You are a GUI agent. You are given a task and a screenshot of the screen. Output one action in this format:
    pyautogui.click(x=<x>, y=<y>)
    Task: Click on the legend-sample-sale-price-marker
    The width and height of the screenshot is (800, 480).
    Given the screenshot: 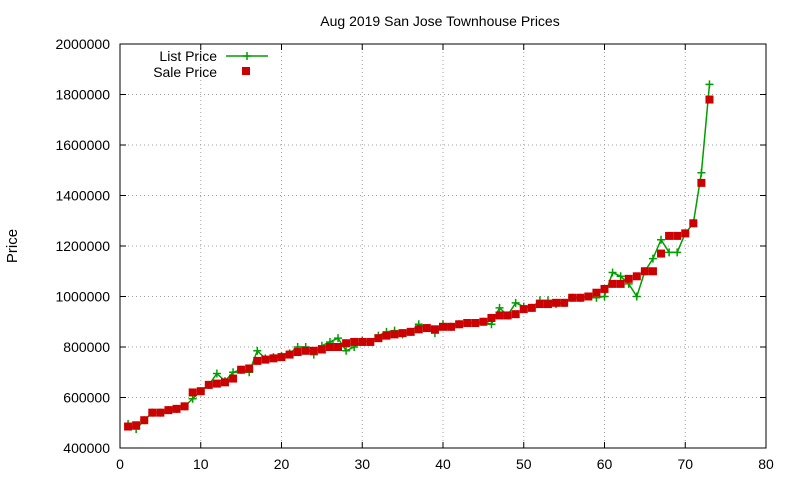 What is the action you would take?
    pyautogui.click(x=246, y=71)
    